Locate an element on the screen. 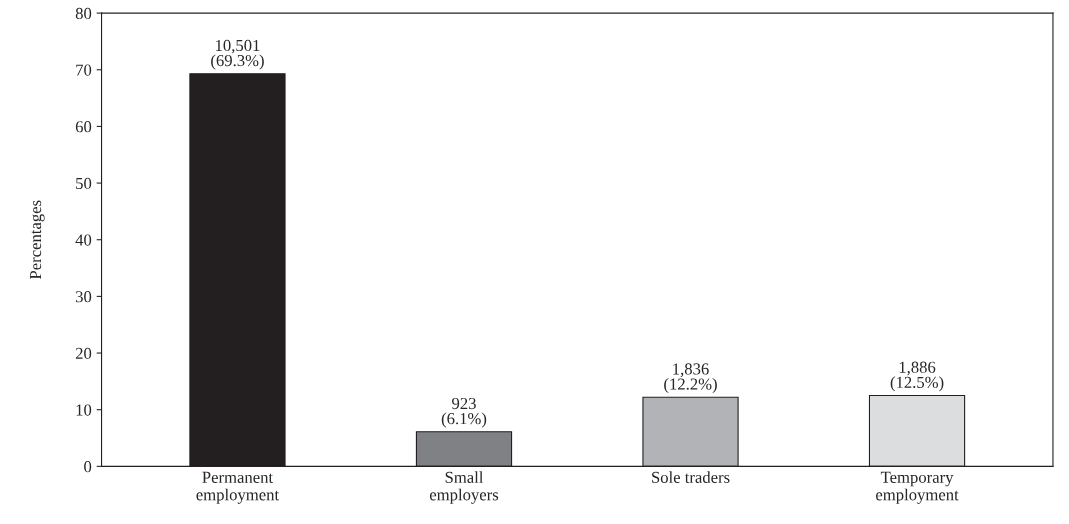 This screenshot has height=524, width=1069. y-tick-label: 70 is located at coordinates (84, 70).